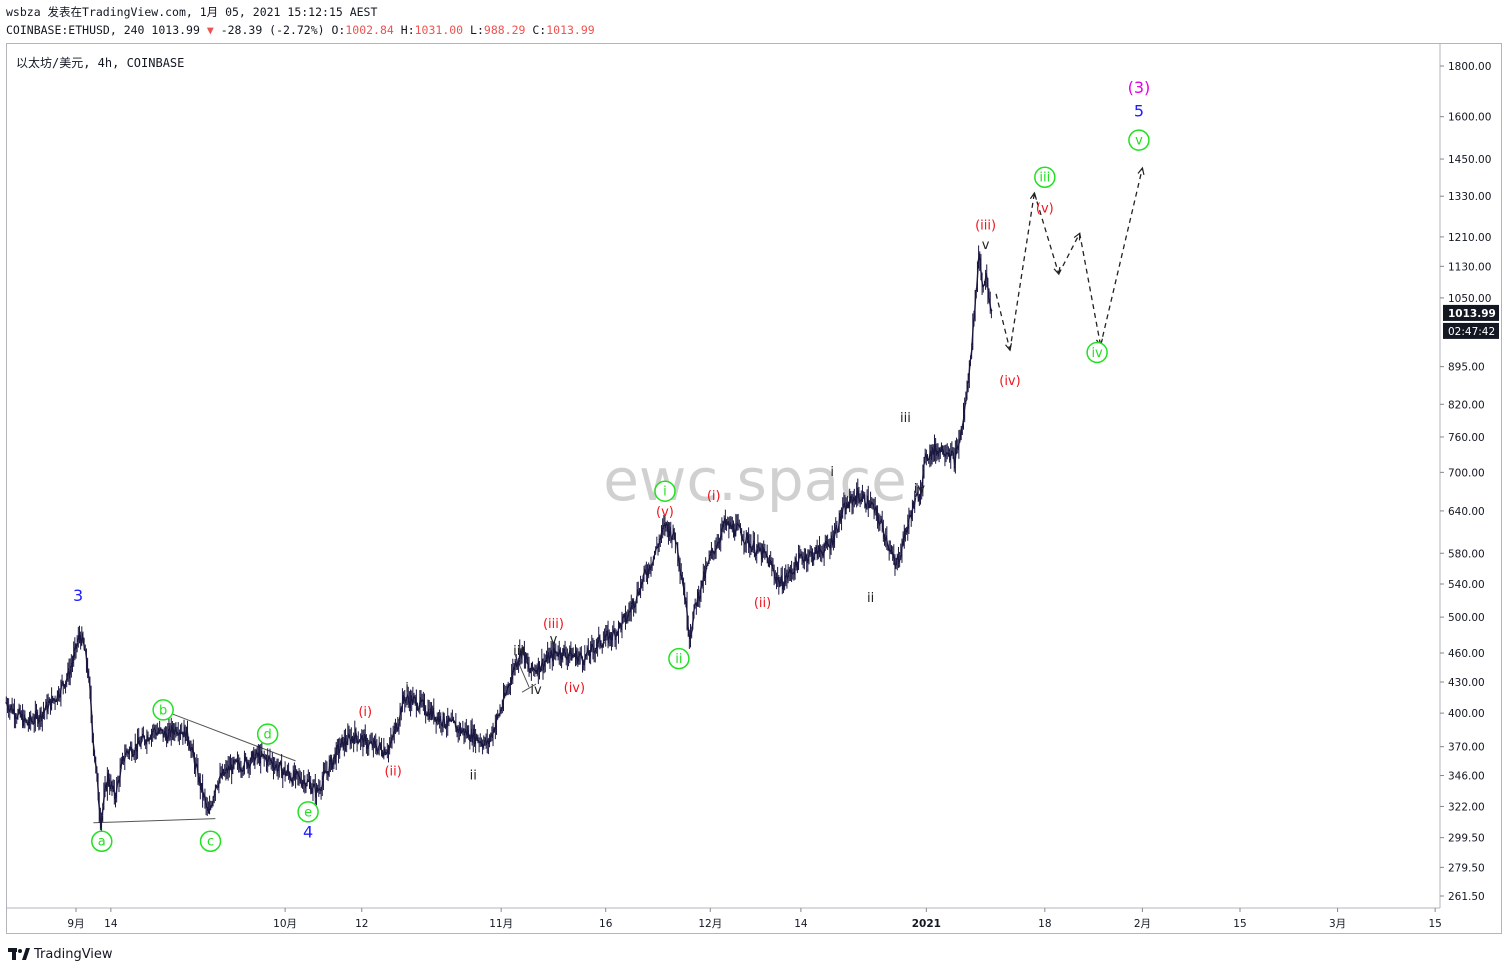 This screenshot has width=1510, height=974. Describe the element at coordinates (407, 688) in the screenshot. I see `wave-label: i` at that location.